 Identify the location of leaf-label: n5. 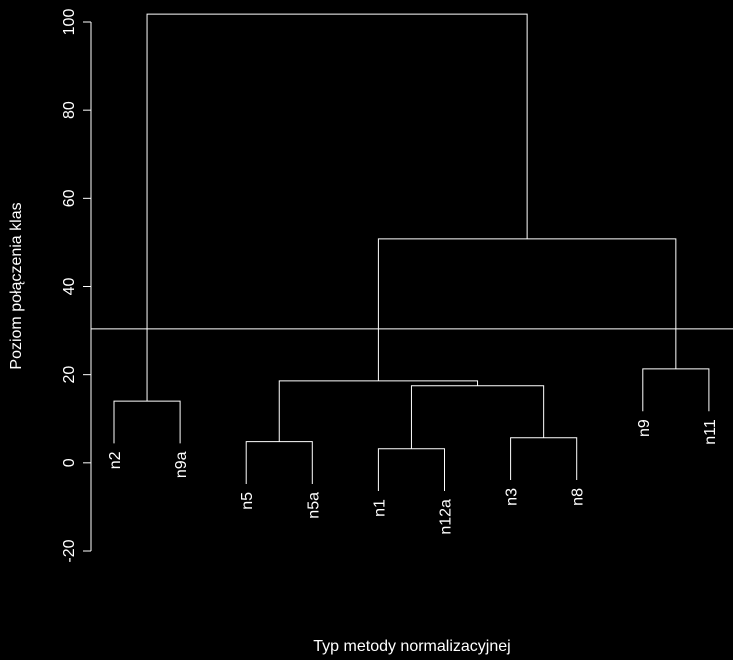
(247, 501).